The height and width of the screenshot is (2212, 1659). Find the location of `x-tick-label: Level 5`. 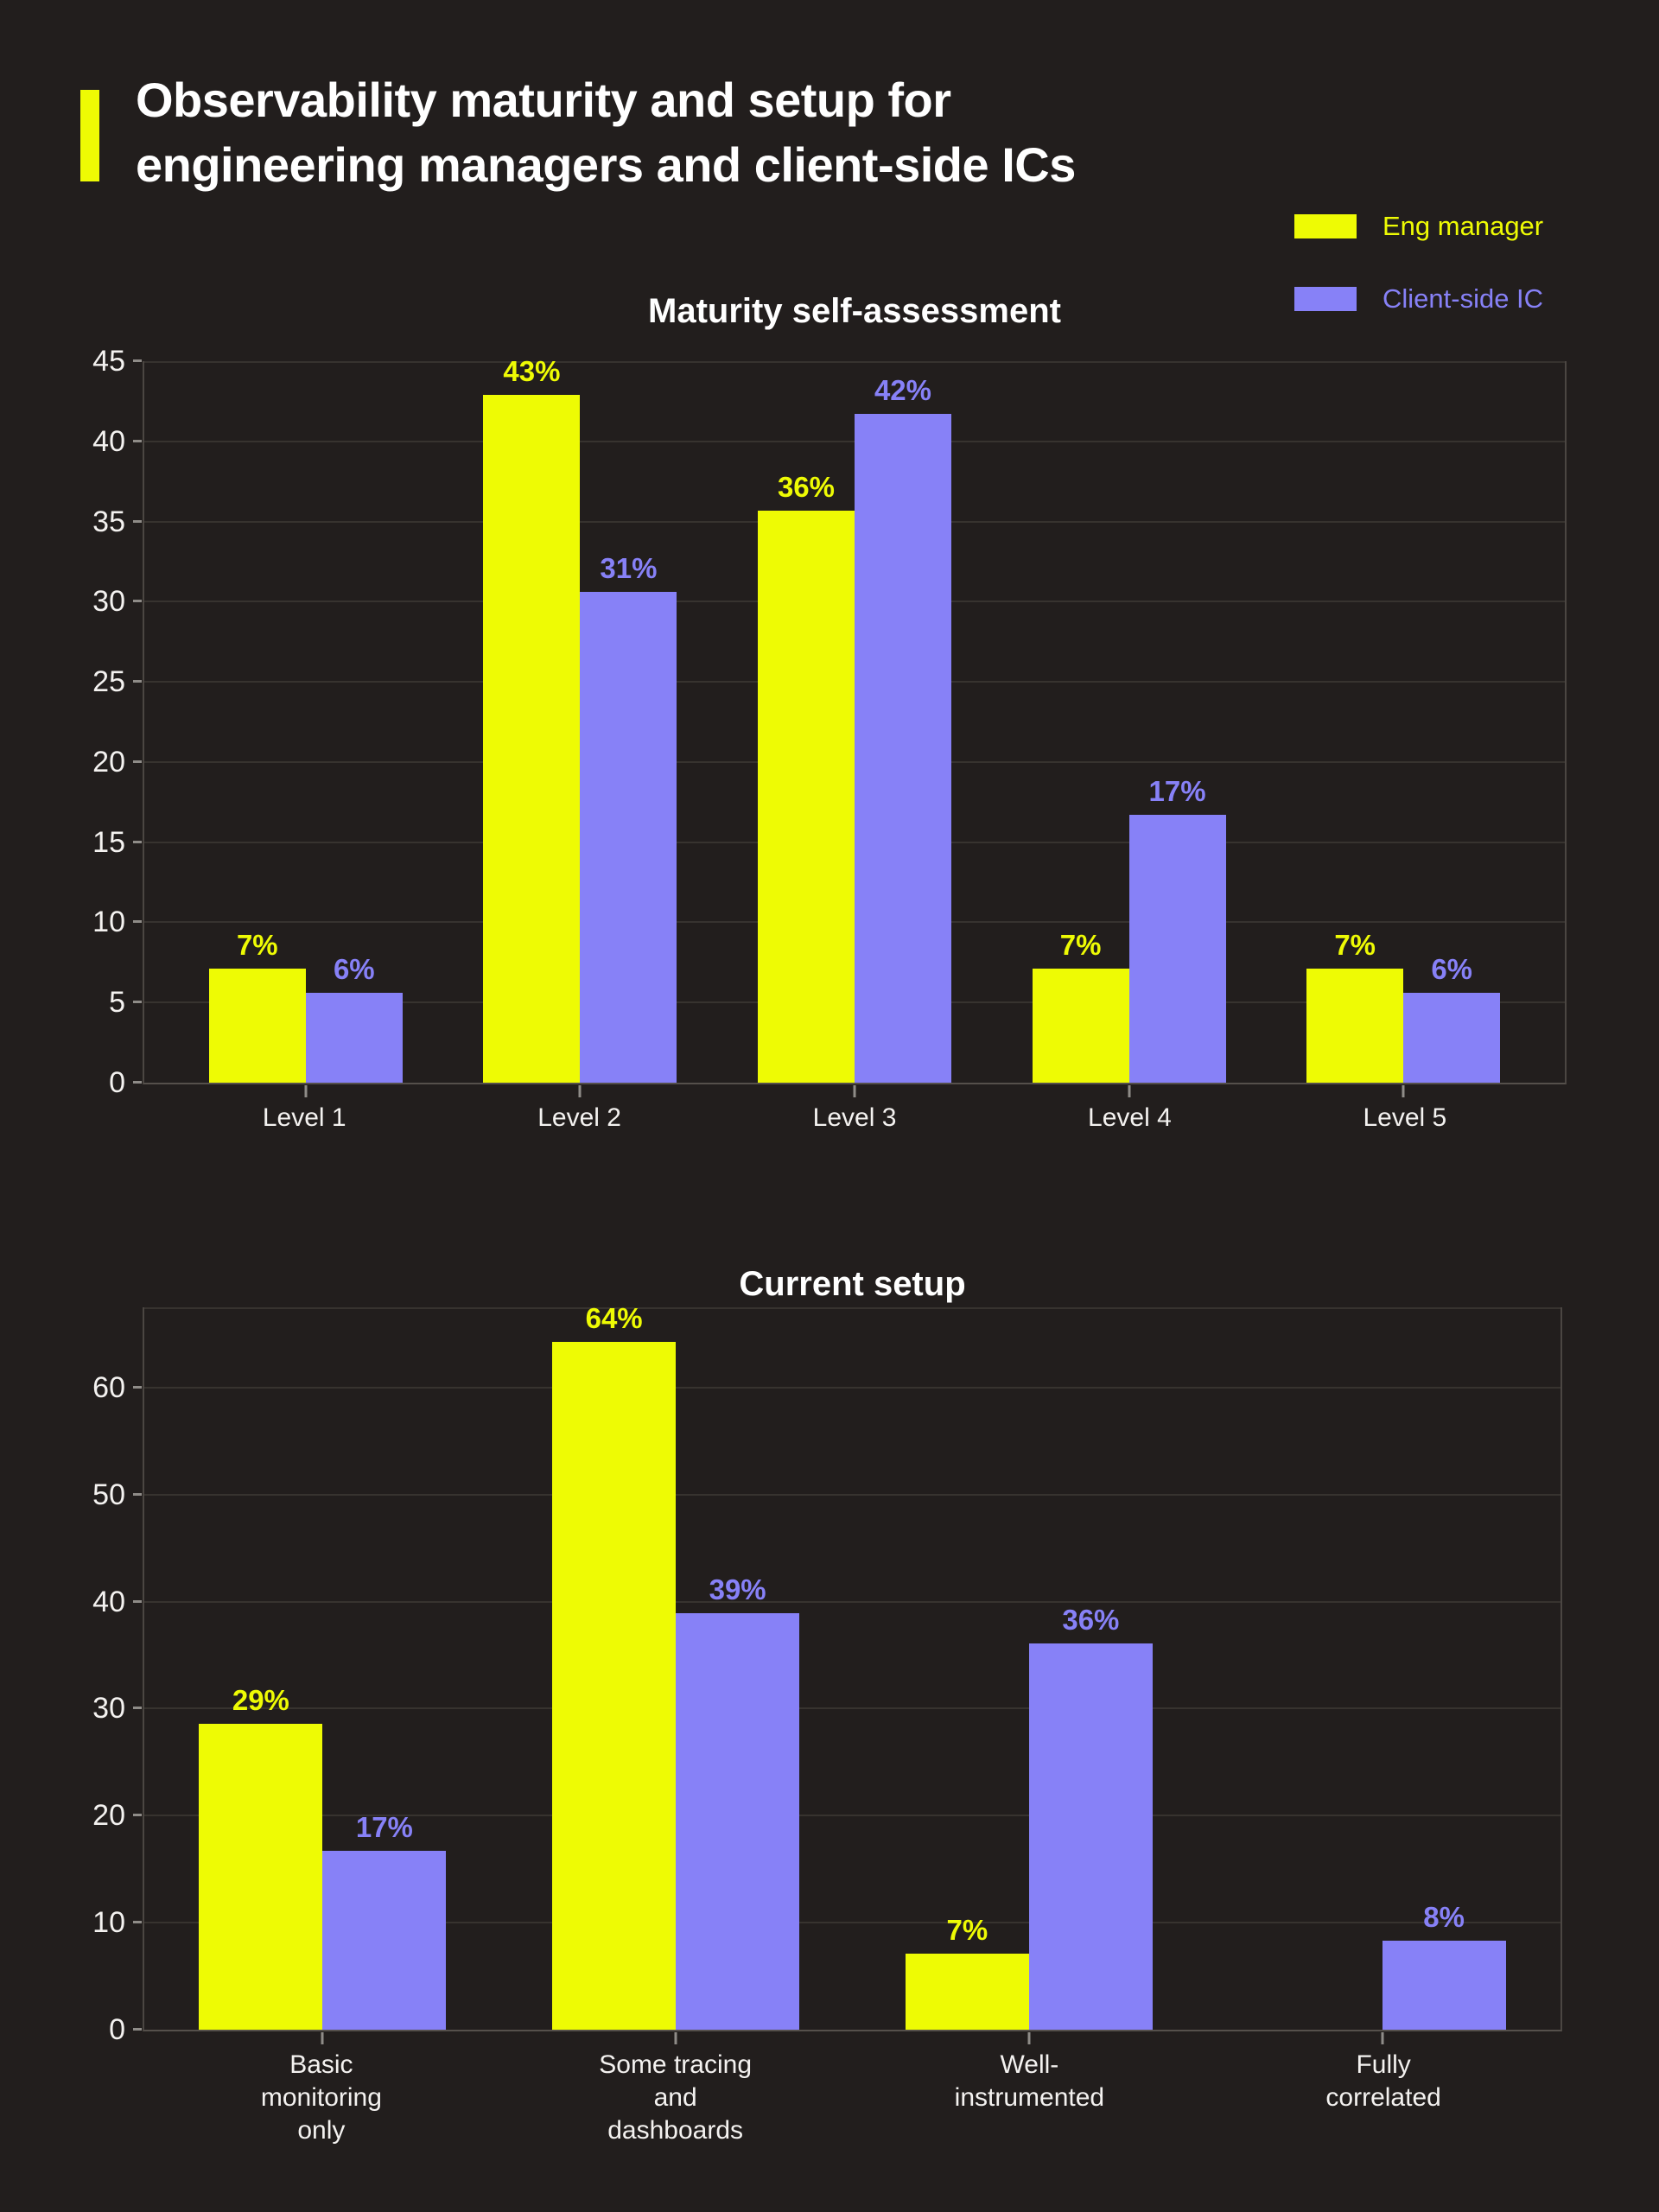

x-tick-label: Level 5 is located at coordinates (1405, 1117).